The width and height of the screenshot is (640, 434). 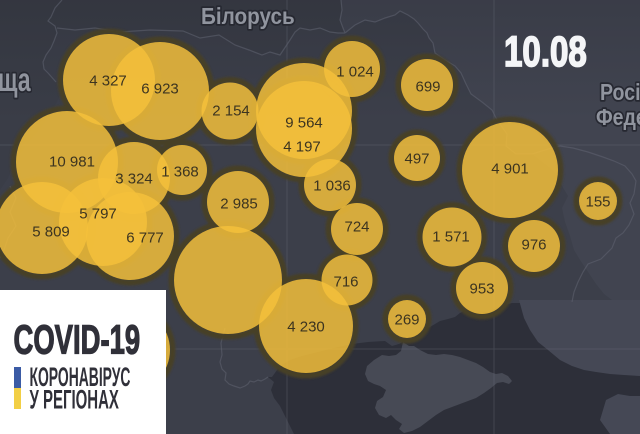 What do you see at coordinates (160, 88) in the screenshot?
I see `svg-text: 6 923` at bounding box center [160, 88].